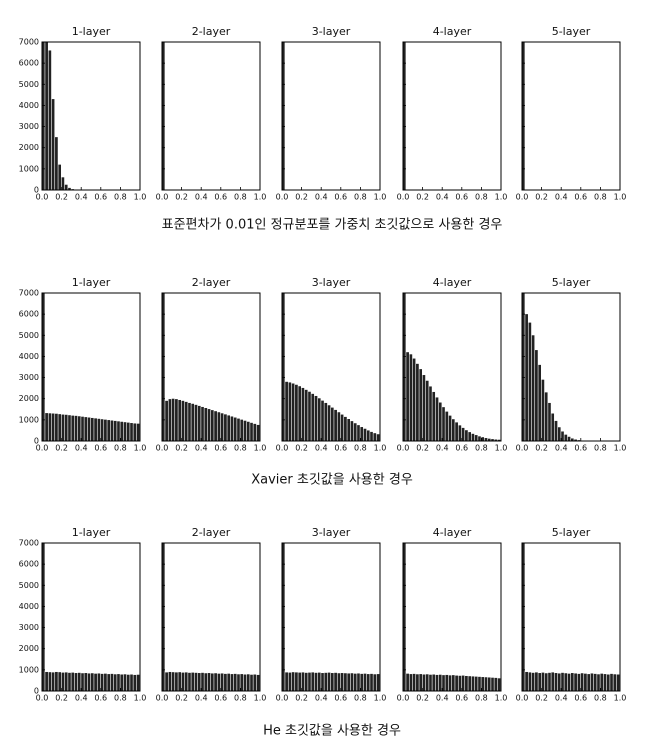 This screenshot has height=749, width=648. What do you see at coordinates (120, 698) in the screenshot?
I see `x-tick-label: 0.8` at bounding box center [120, 698].